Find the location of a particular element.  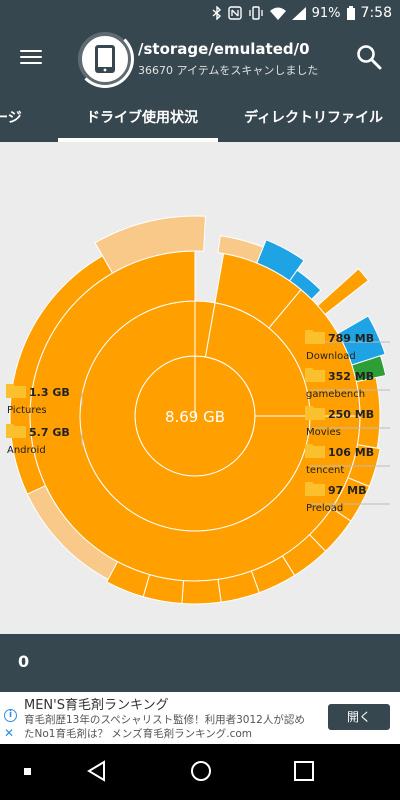

ad-close-icon: ✕ is located at coordinates (9, 733).